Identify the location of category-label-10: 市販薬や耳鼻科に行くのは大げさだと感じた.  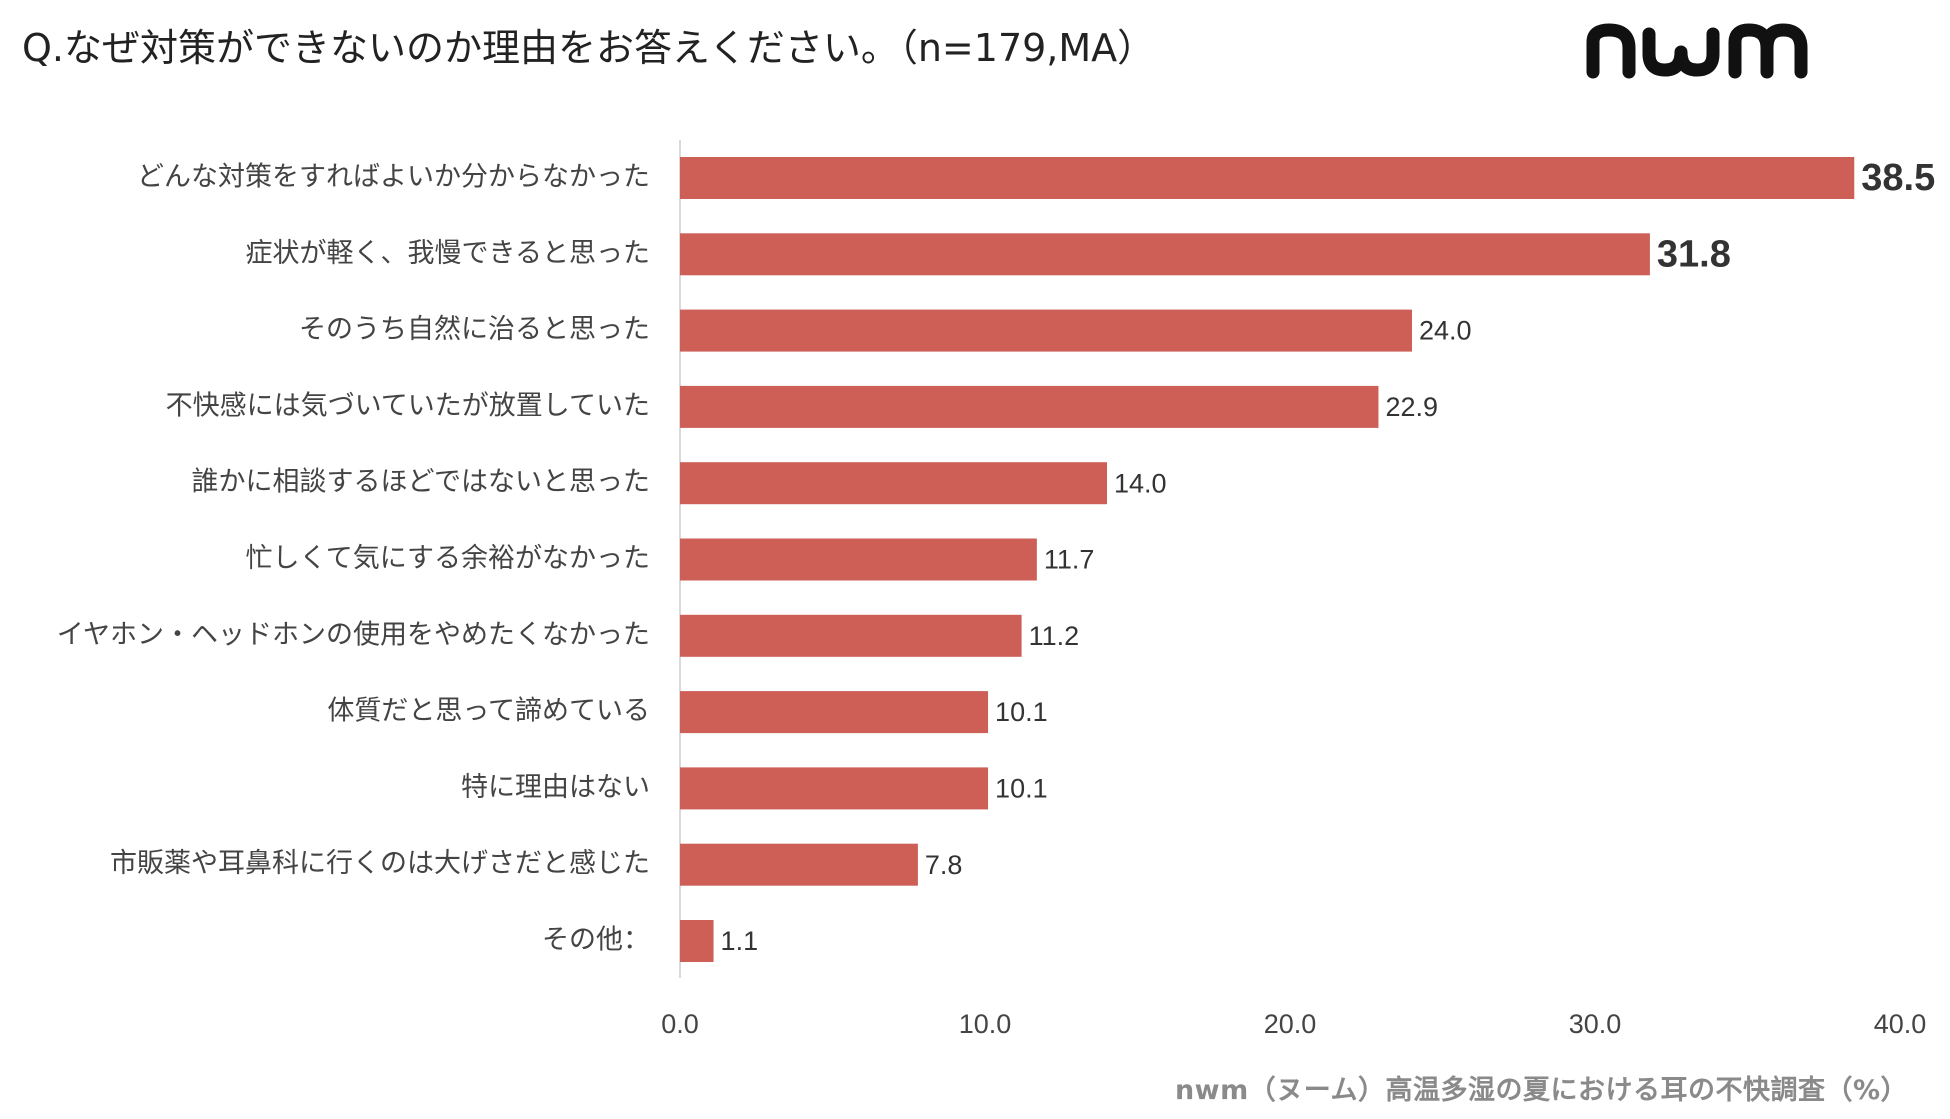
(380, 863).